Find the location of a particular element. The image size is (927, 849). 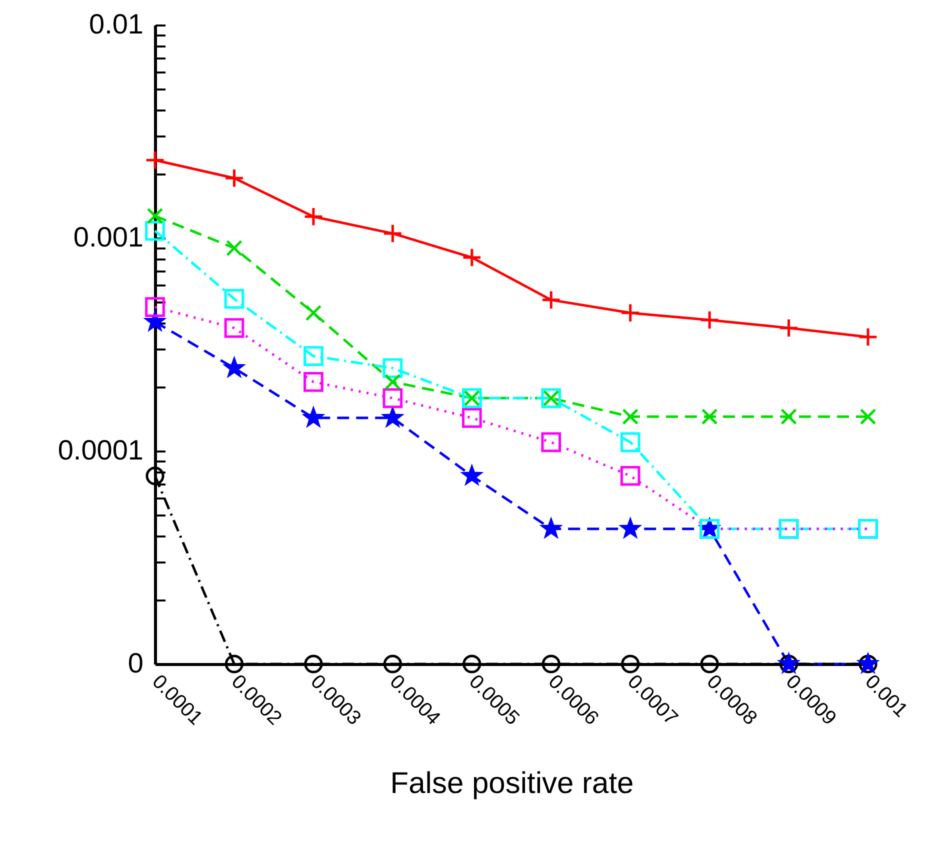

x-axis-title: False positive rate is located at coordinates (512, 783).